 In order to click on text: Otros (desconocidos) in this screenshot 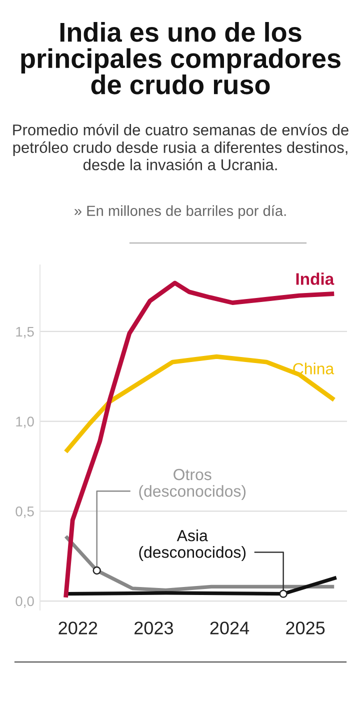, I will do `click(192, 484)`.